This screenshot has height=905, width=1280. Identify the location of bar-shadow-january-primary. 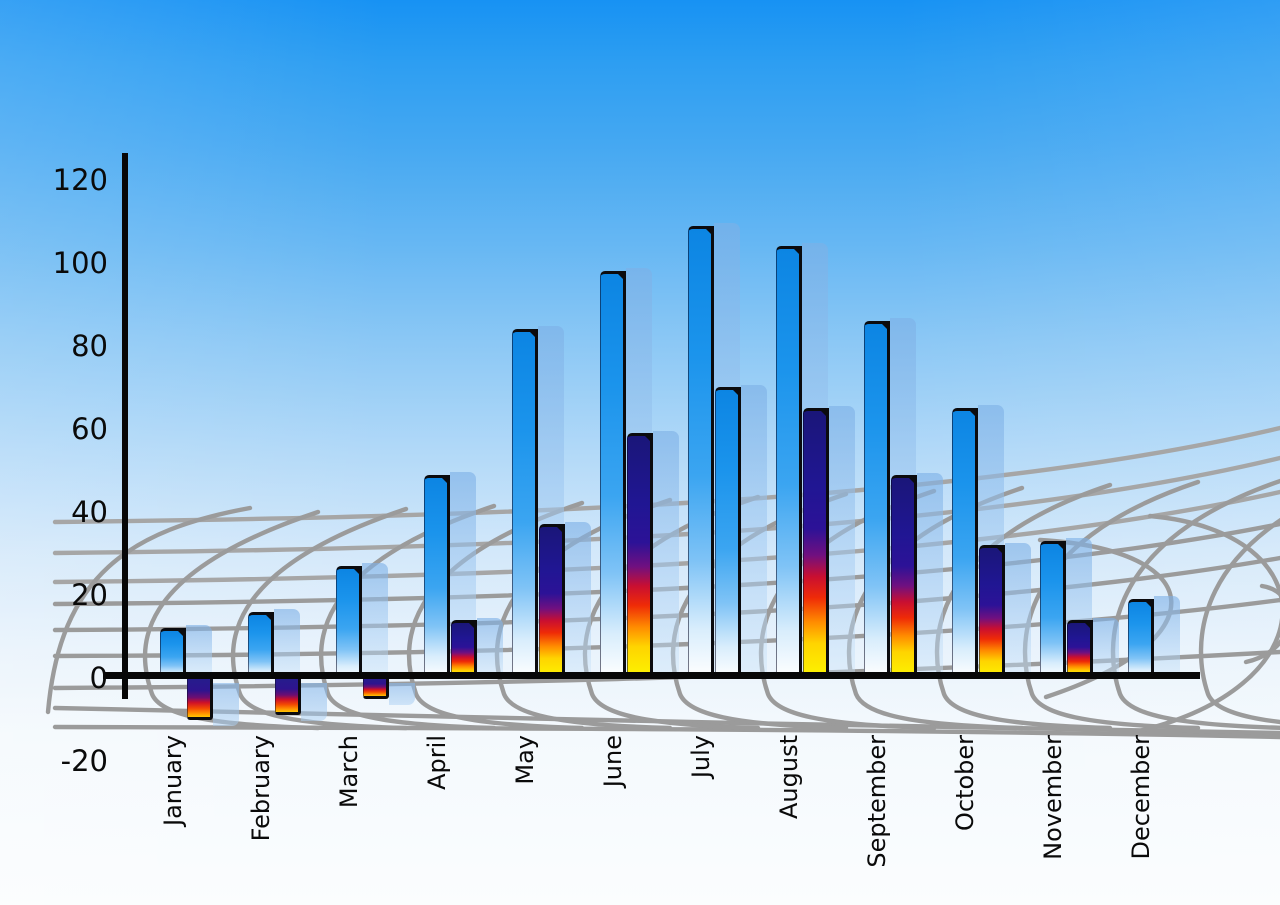
(199, 651).